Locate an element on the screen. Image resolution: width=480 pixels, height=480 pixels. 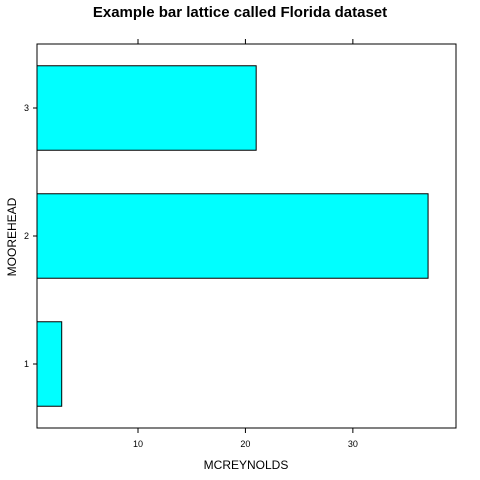
x-tick-label: 20 is located at coordinates (245, 444).